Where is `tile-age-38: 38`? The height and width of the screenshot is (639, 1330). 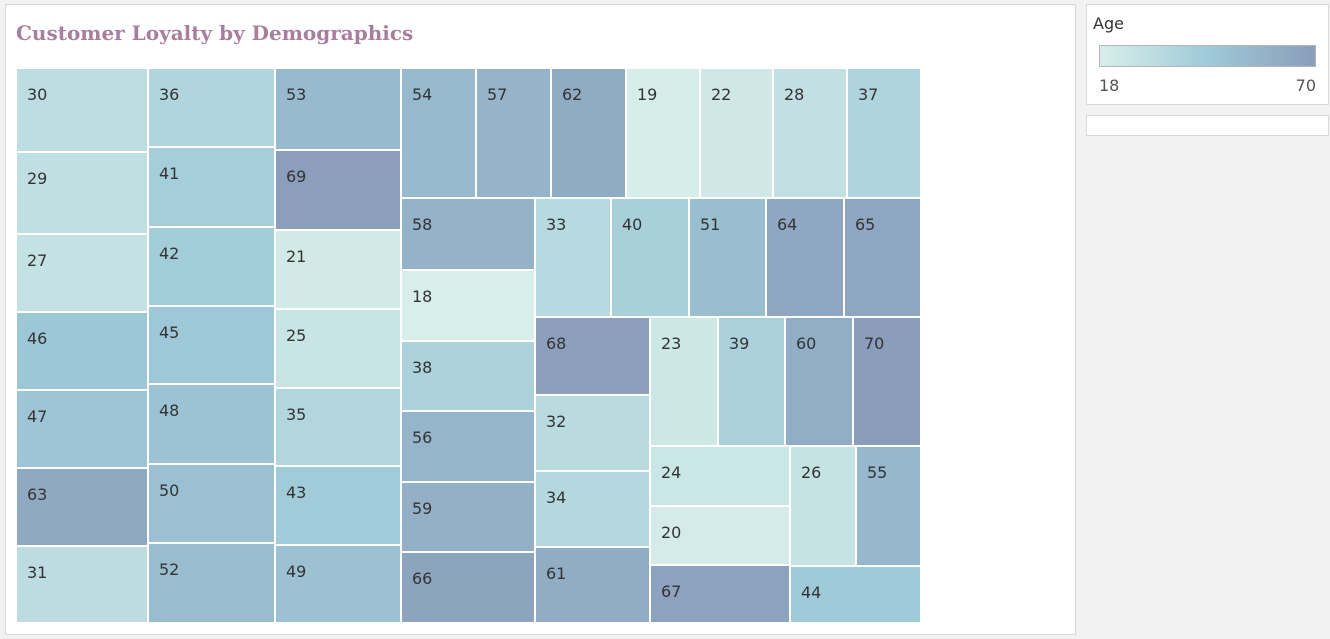 tile-age-38: 38 is located at coordinates (468, 376).